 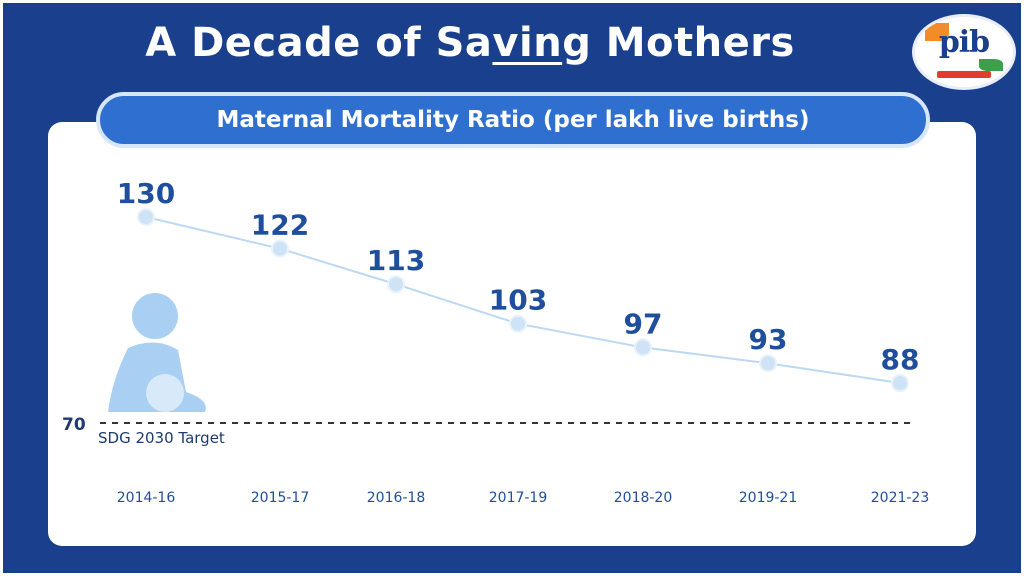 What do you see at coordinates (900, 359) in the screenshot?
I see `data-label: 88` at bounding box center [900, 359].